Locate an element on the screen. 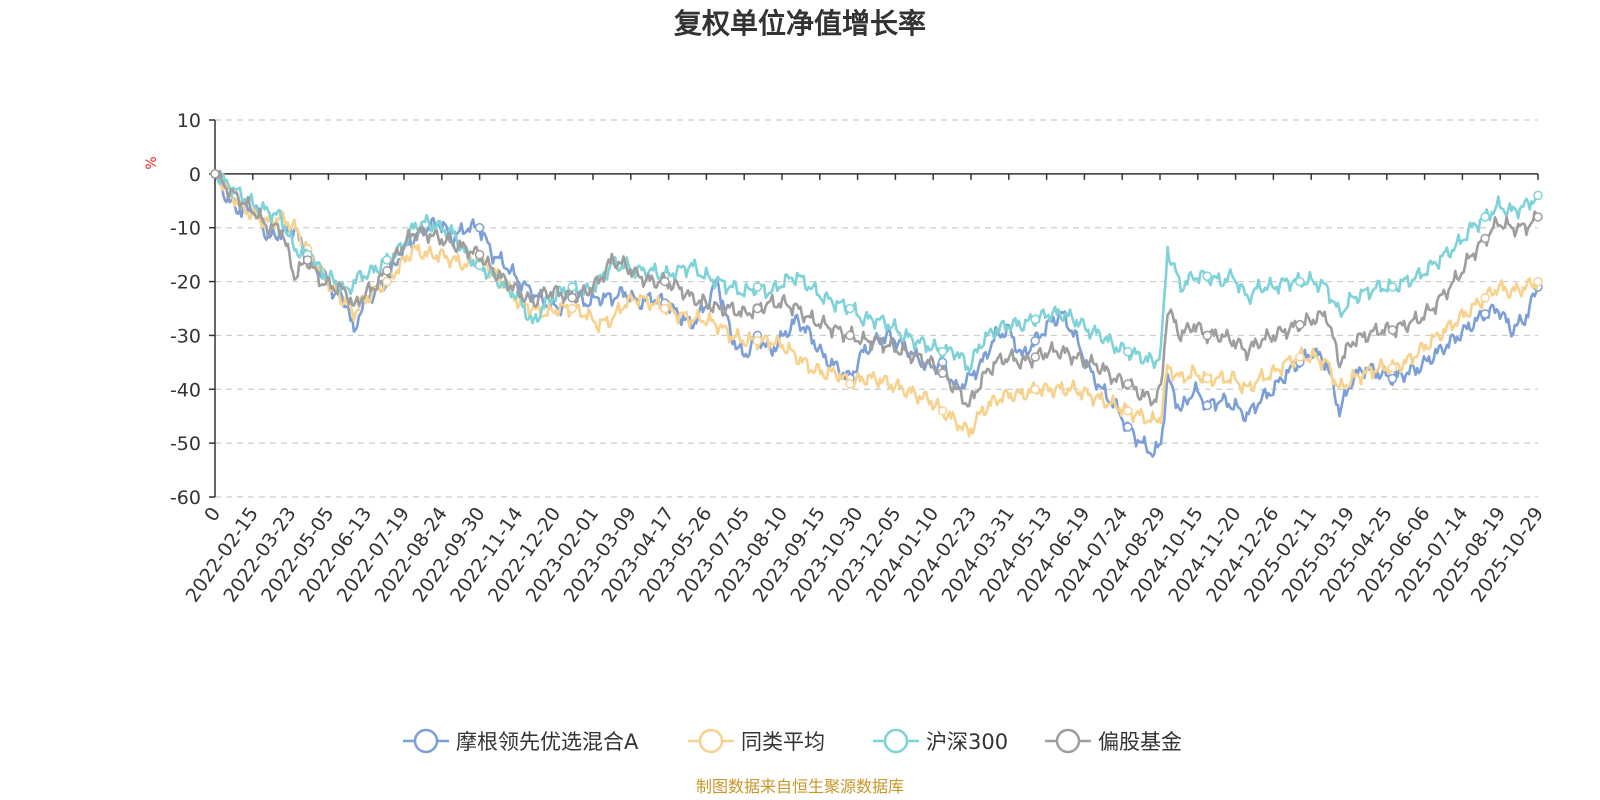 The image size is (1600, 800). x-tick-label: 0 is located at coordinates (212, 514).